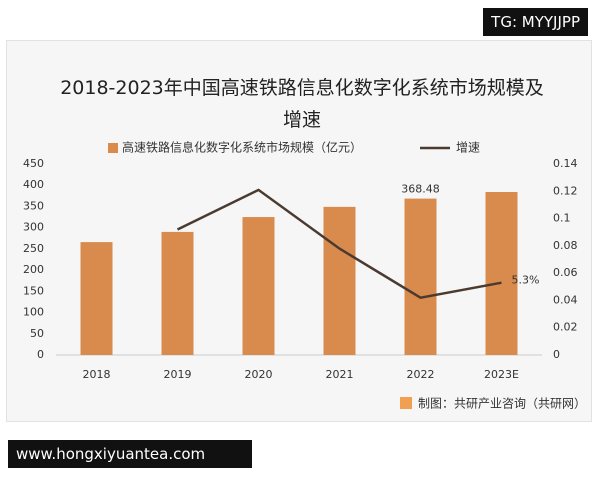 The width and height of the screenshot is (600, 480). What do you see at coordinates (40, 354) in the screenshot?
I see `y-tick-label: 0` at bounding box center [40, 354].